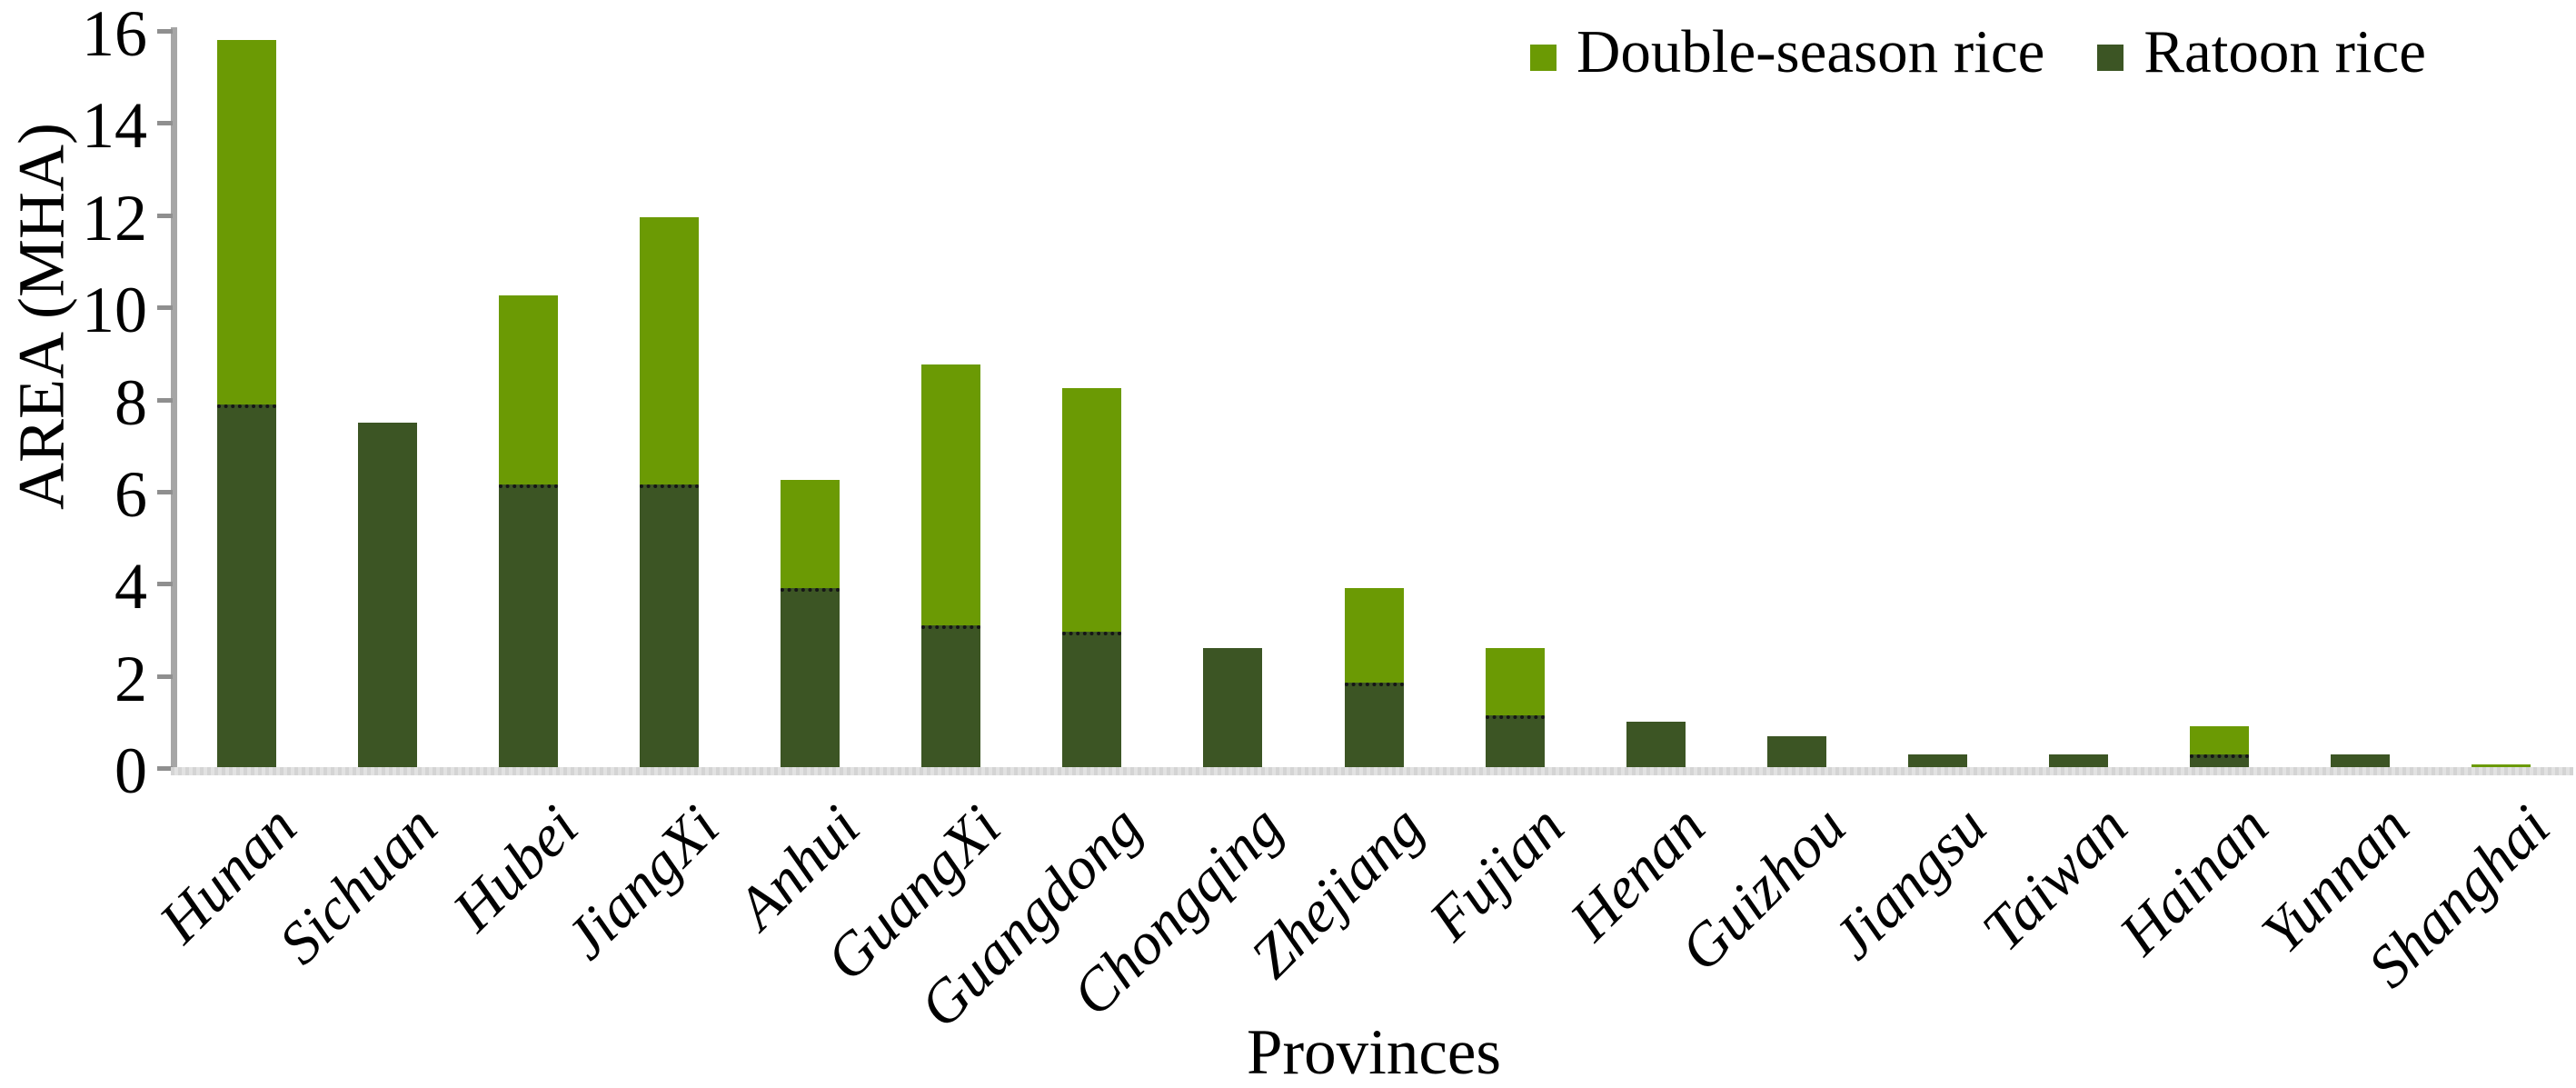 This screenshot has height=1088, width=2576. I want to click on bar-guangdong, so click(1092, 577).